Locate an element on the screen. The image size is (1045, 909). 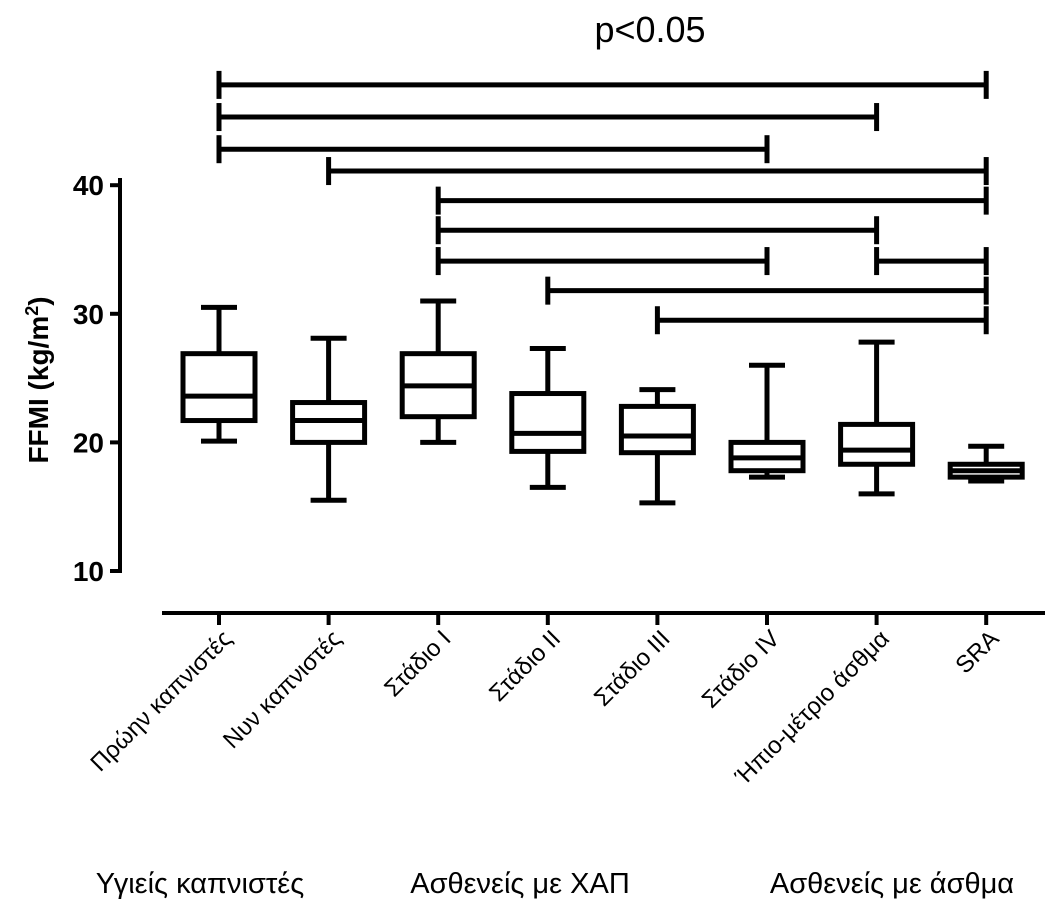
category-label-5: Στάδιο ΙV is located at coordinates (741, 669).